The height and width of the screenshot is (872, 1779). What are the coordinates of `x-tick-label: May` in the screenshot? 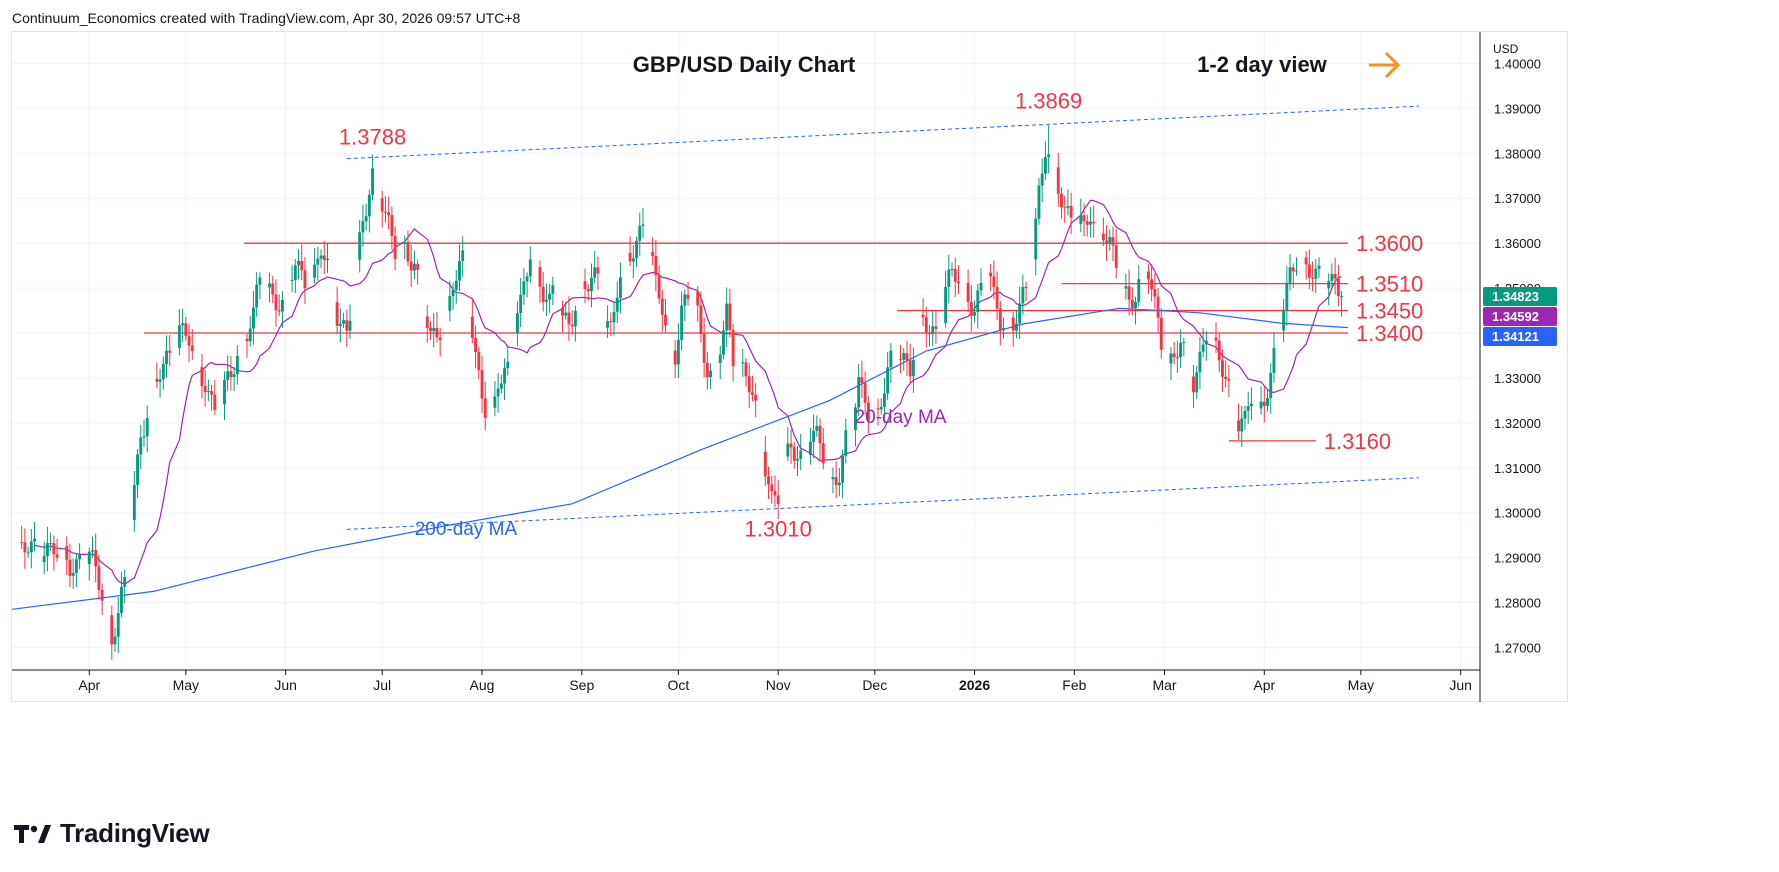 It's located at (1361, 685).